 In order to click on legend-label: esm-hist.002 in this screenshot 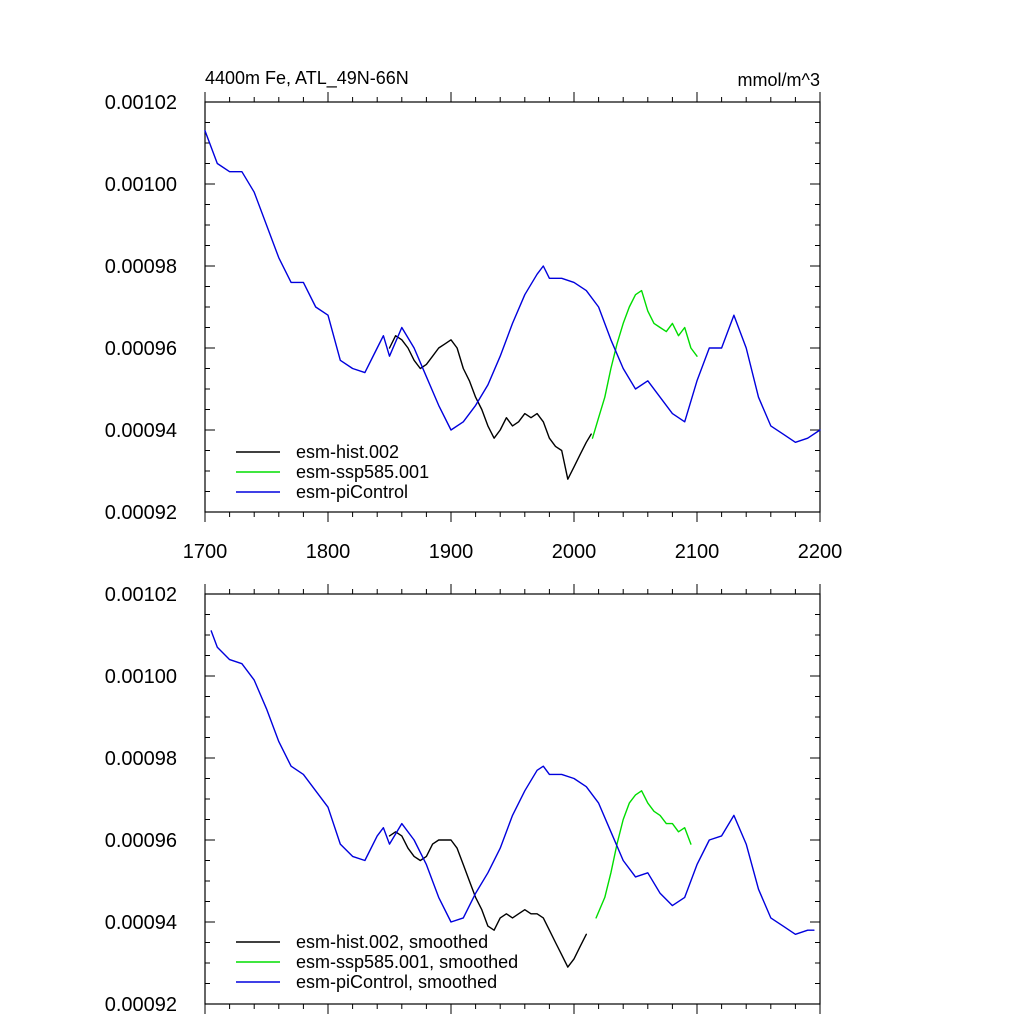, I will do `click(347, 452)`.